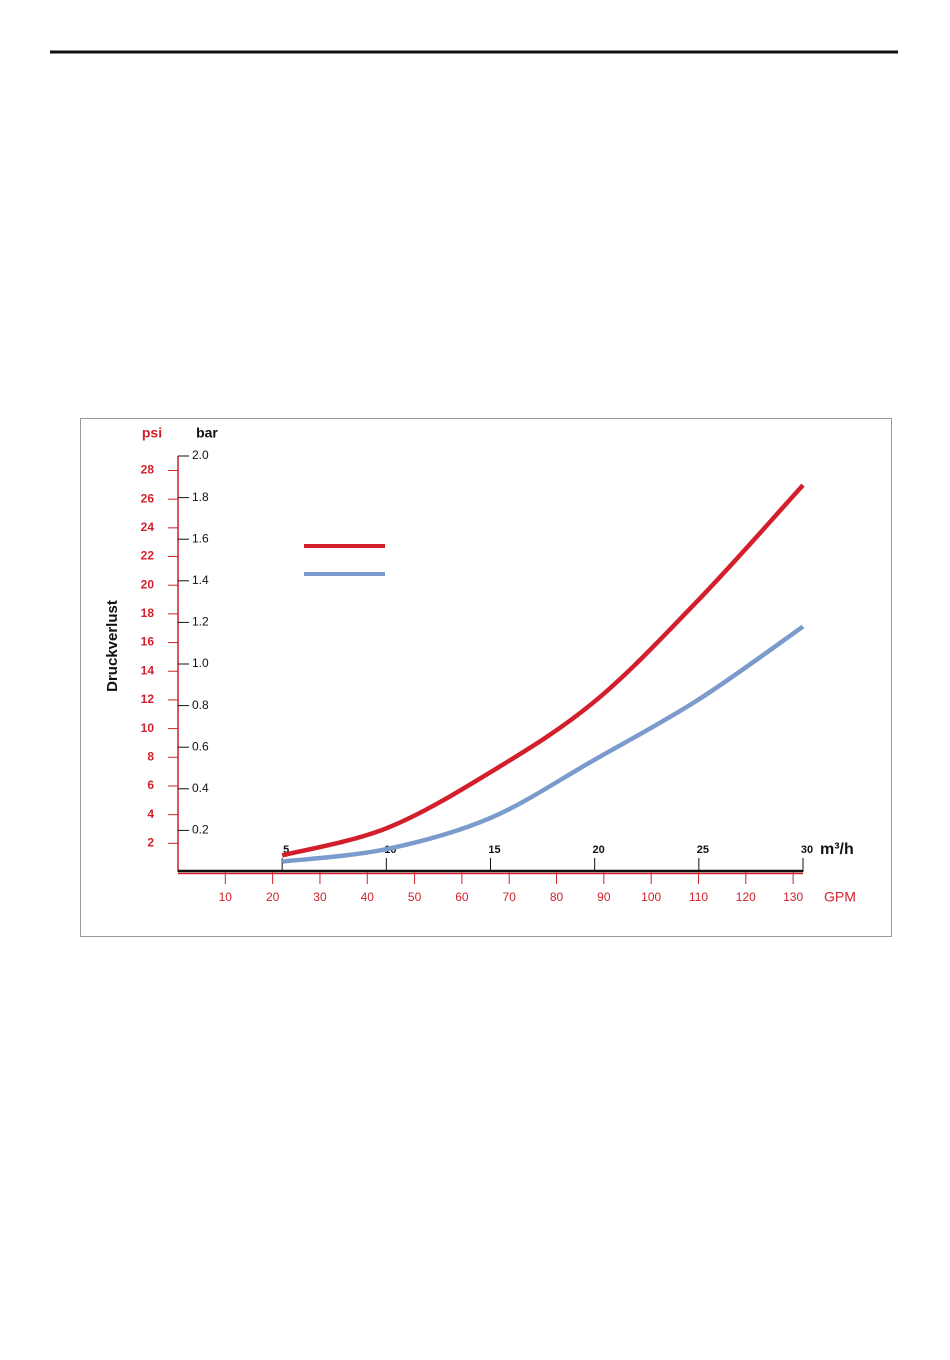 The height and width of the screenshot is (1360, 950). I want to click on x-tick-label: 20, so click(599, 850).